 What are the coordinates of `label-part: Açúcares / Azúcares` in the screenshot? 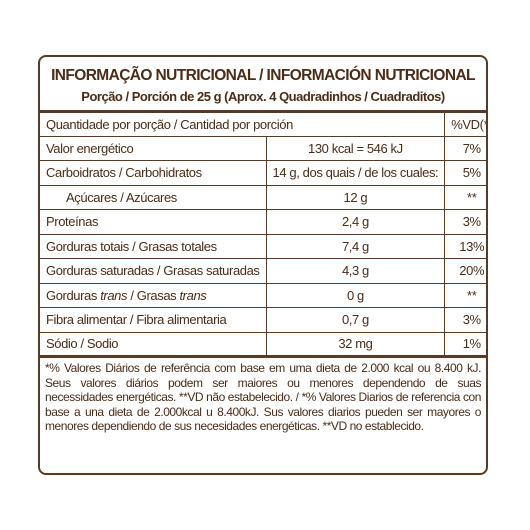 It's located at (121, 197).